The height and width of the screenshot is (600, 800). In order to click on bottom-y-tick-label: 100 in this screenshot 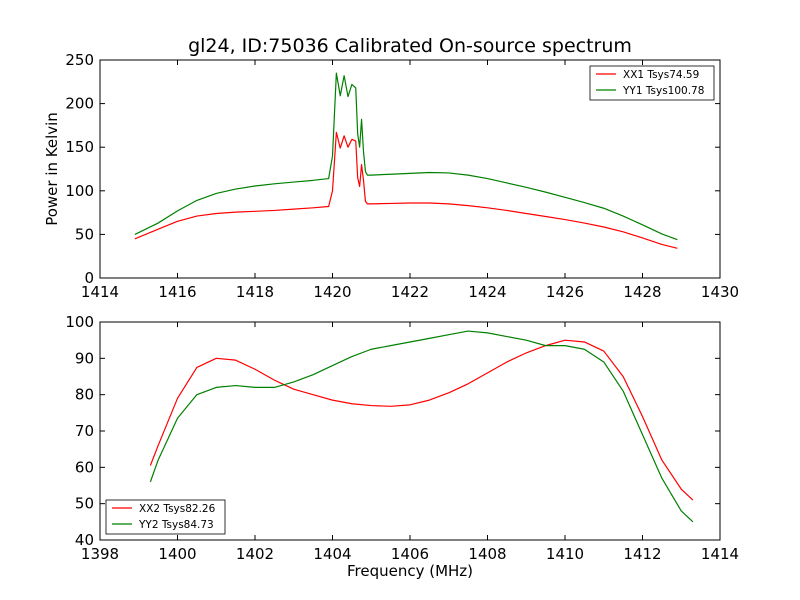, I will do `click(79, 322)`.